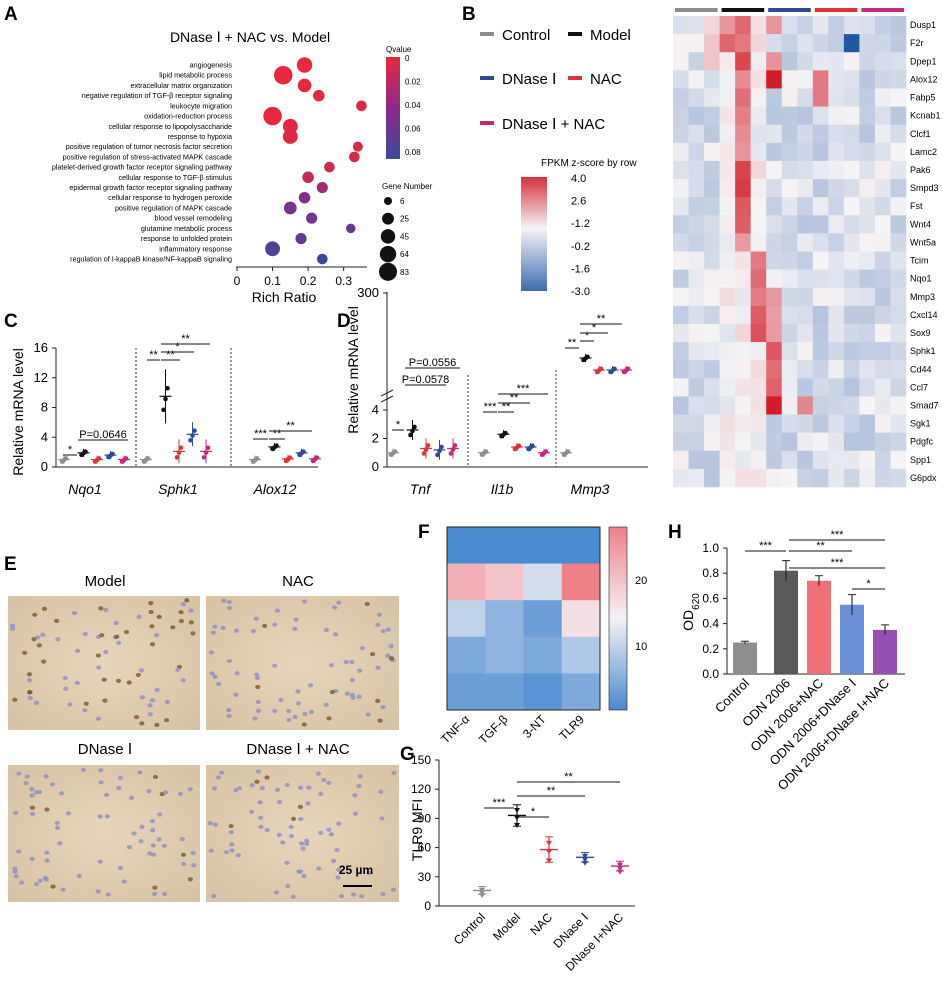 This screenshot has width=943, height=994. What do you see at coordinates (170, 126) in the screenshot?
I see `go-term-label: cellular response to lipopolysaccharide` at bounding box center [170, 126].